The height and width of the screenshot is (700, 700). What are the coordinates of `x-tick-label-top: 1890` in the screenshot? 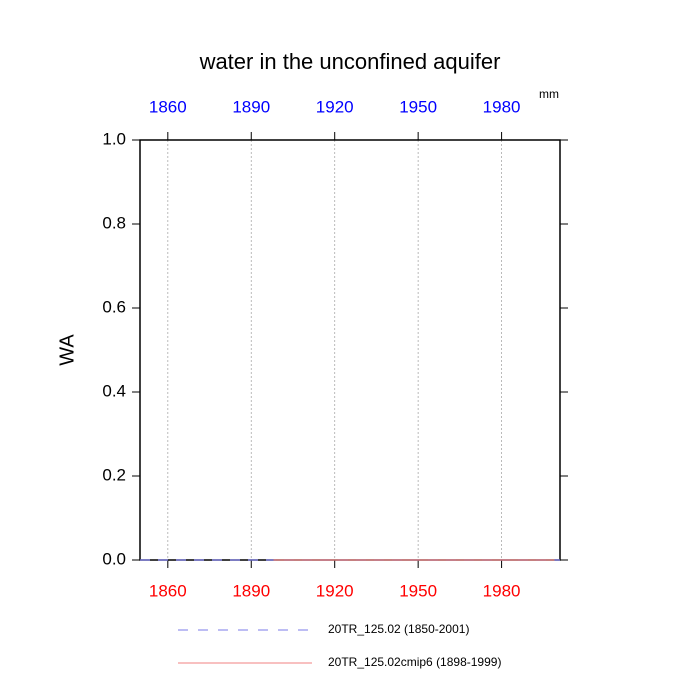 It's located at (251, 106).